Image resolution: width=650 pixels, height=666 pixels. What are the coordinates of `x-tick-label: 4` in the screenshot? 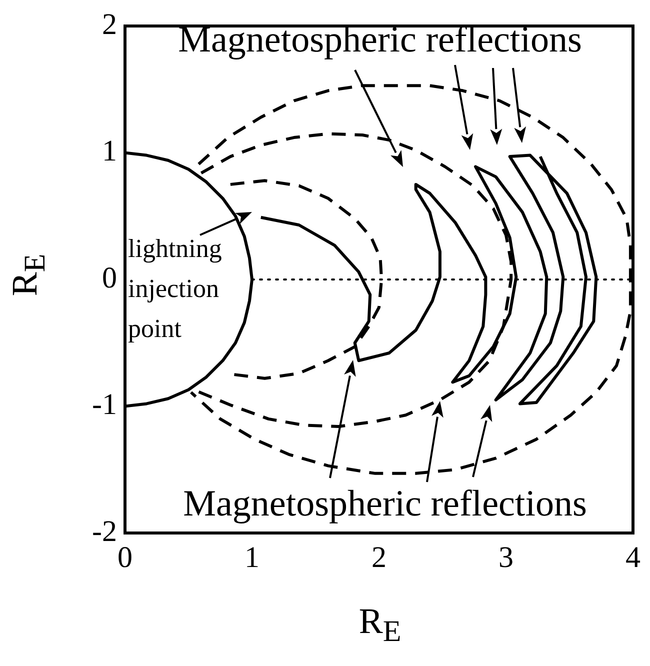 It's located at (633, 557).